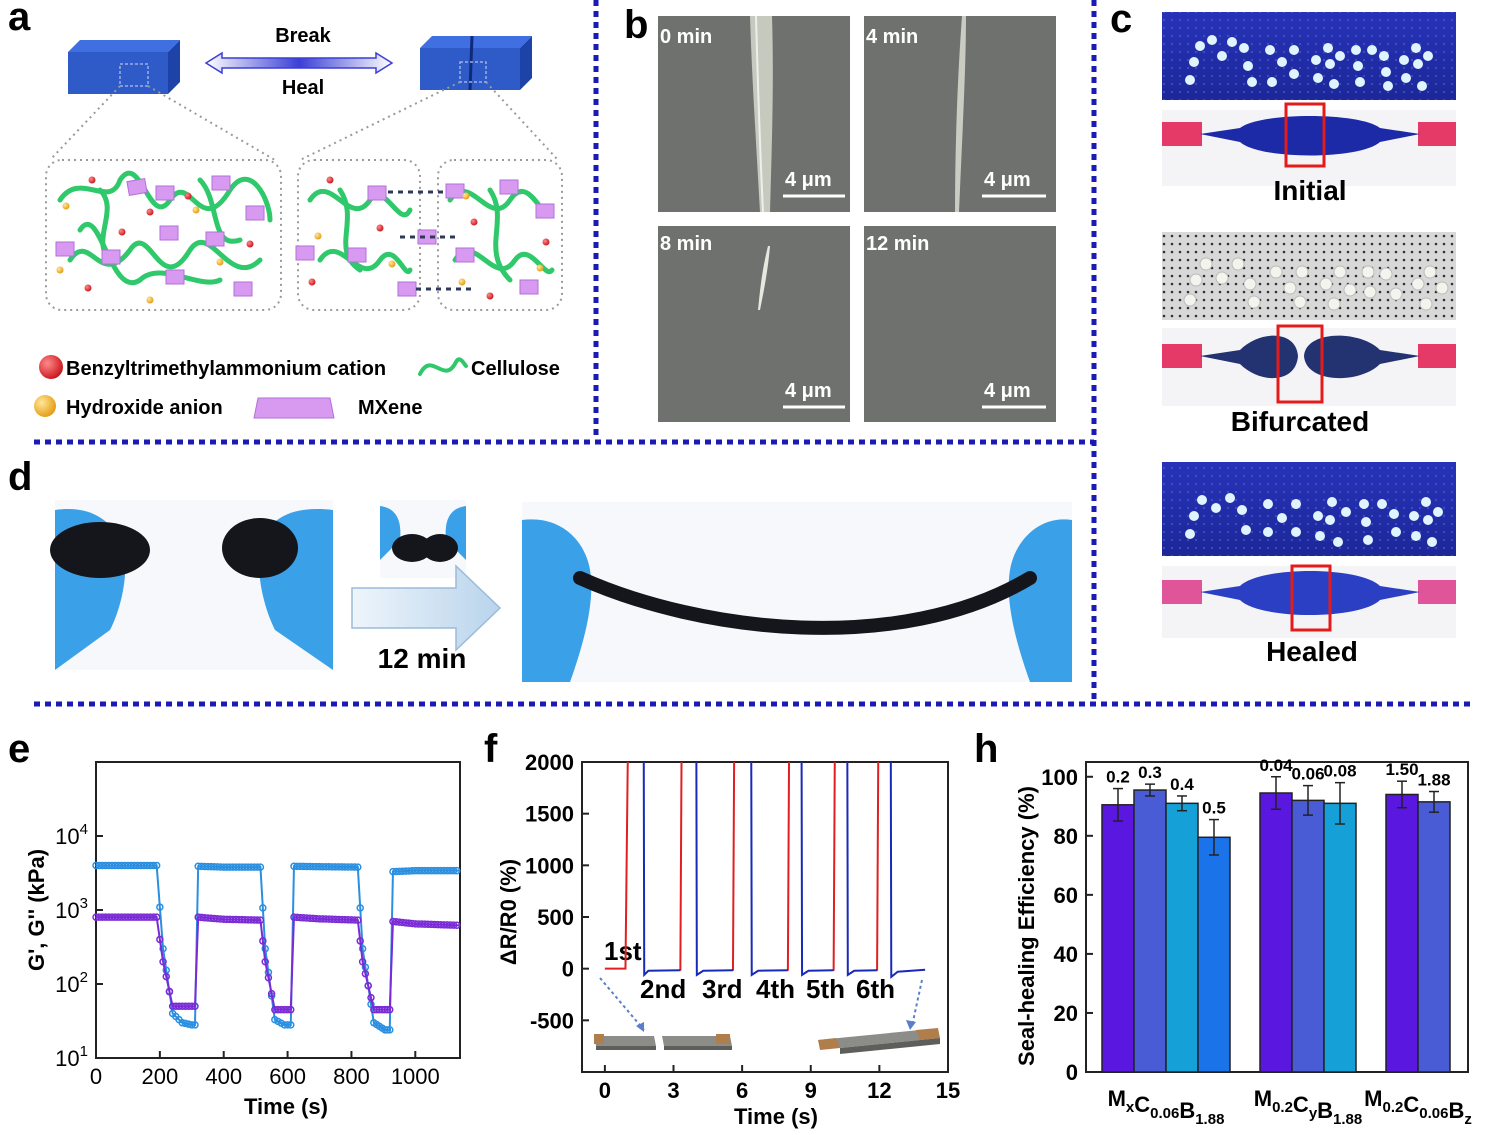 Image resolution: width=1500 pixels, height=1135 pixels. I want to click on bar-value-label: 0.2, so click(1118, 777).